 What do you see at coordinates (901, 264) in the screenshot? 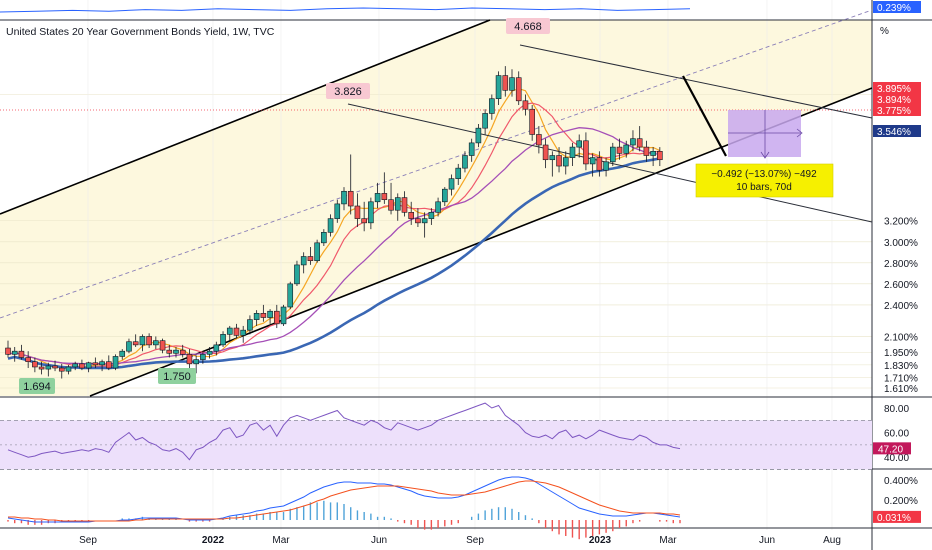
I see `y-tick-label: 2.800%` at bounding box center [901, 264].